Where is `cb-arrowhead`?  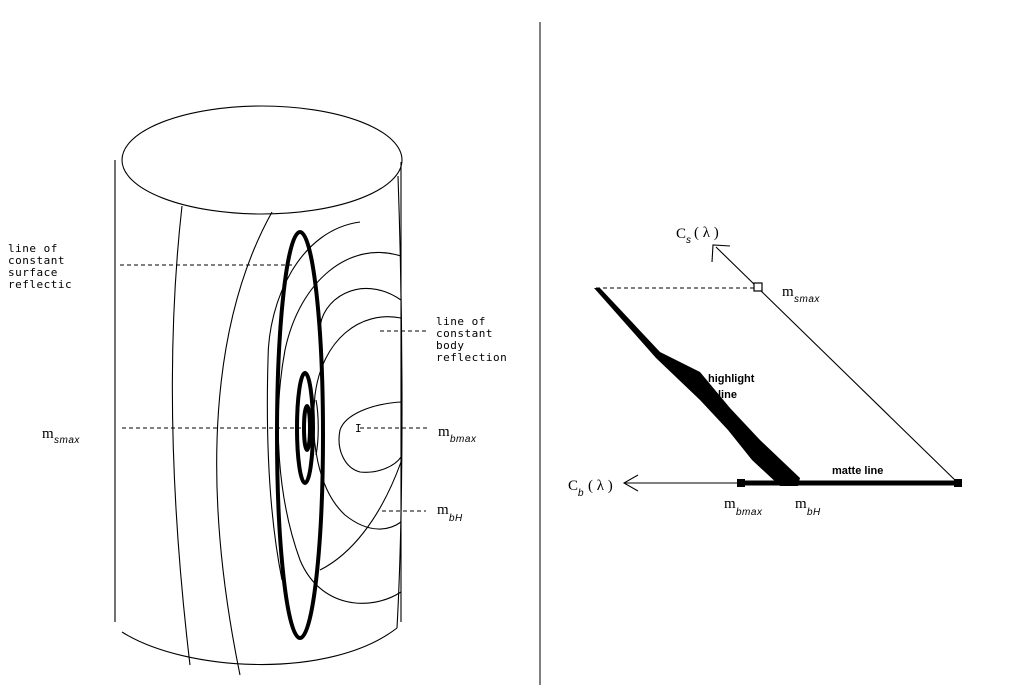 cb-arrowhead is located at coordinates (630, 483).